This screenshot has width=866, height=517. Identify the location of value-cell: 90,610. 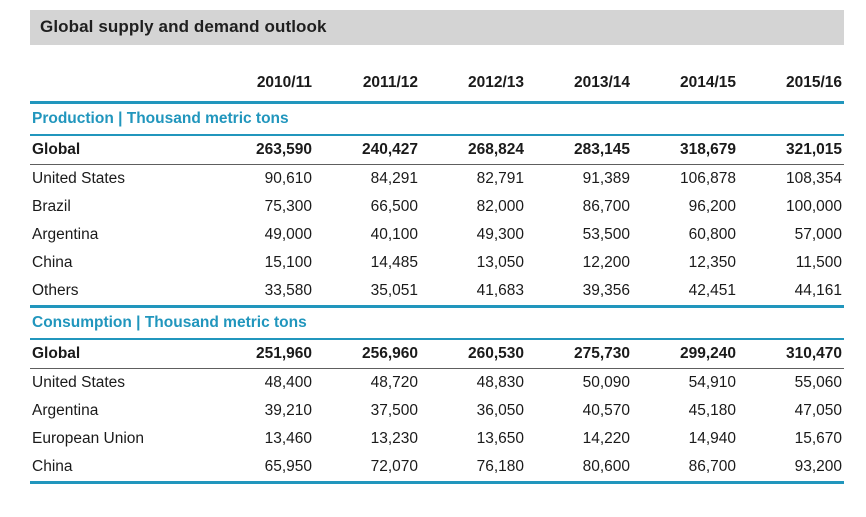
(288, 178).